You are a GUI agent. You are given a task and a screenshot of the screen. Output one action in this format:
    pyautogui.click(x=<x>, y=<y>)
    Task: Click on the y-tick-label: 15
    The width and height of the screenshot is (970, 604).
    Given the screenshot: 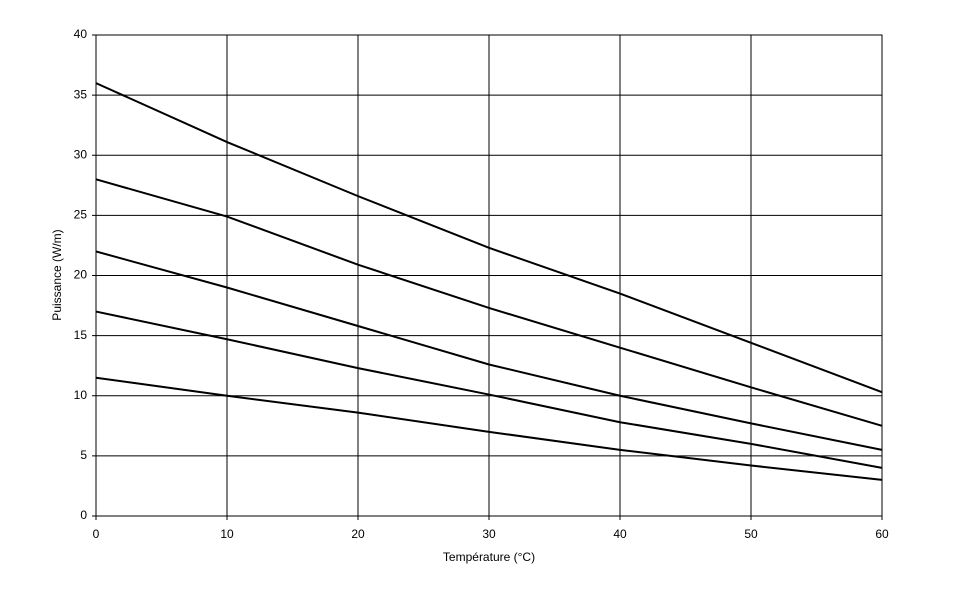 What is the action you would take?
    pyautogui.click(x=81, y=335)
    